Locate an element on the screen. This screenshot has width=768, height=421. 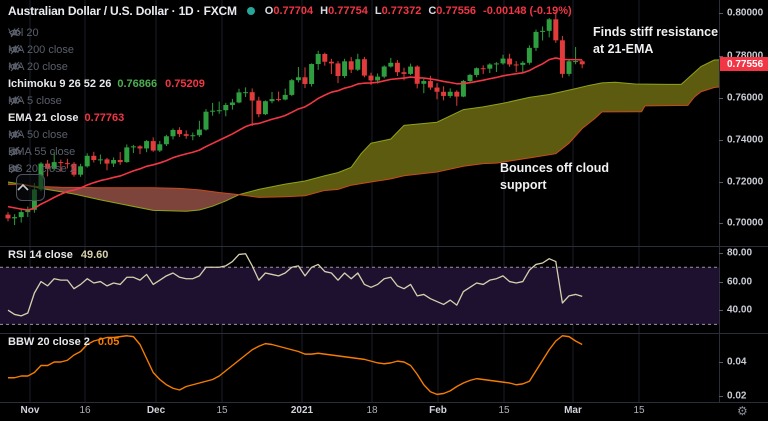
indicator-label: Ichimoku 9 26 52 26 is located at coordinates (60, 83).